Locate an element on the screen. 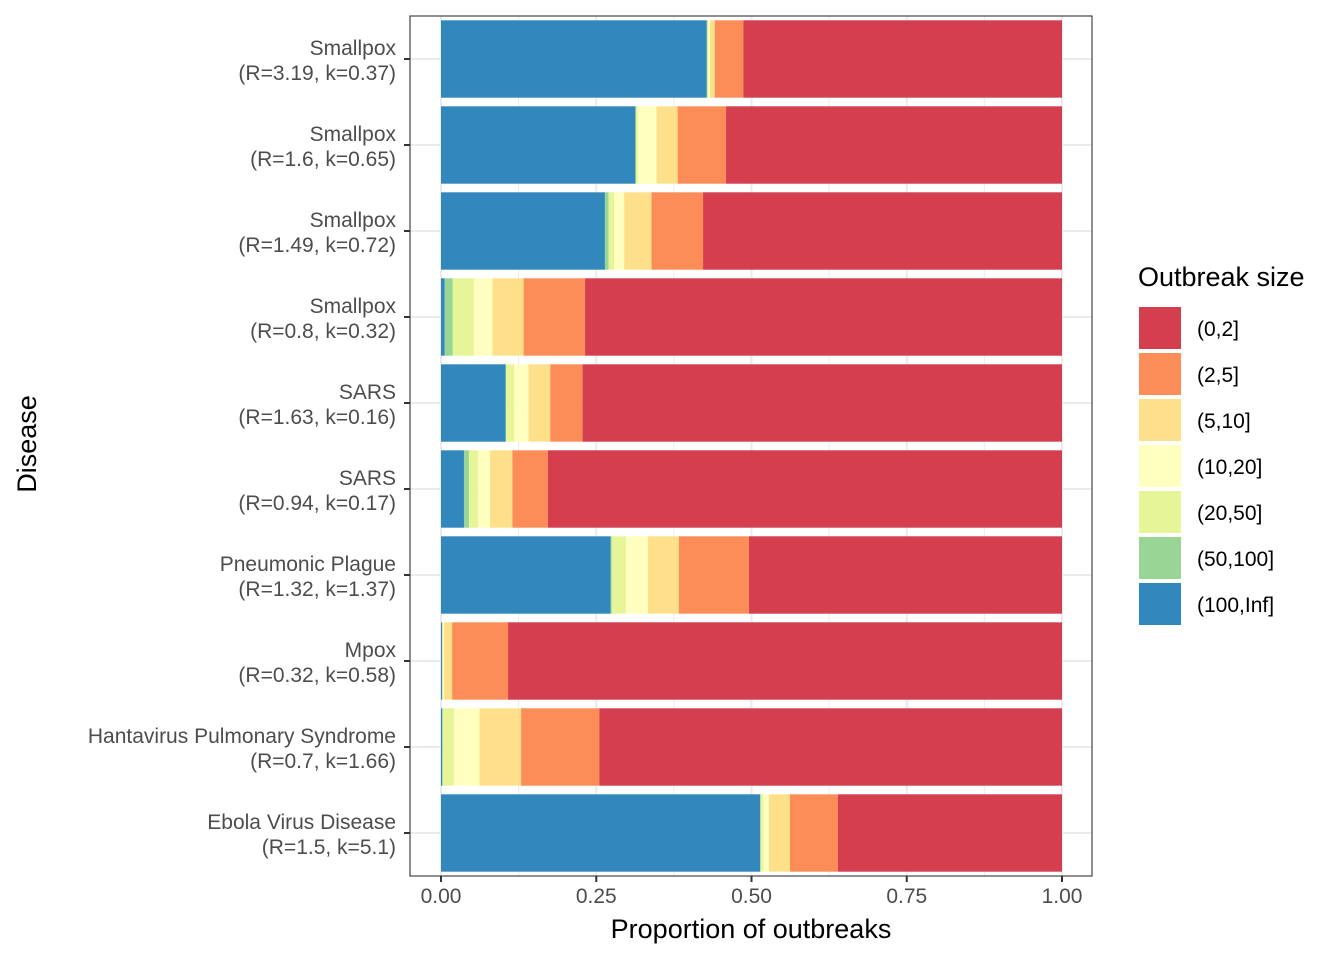  y-tick-label-name: Mpox is located at coordinates (371, 650).